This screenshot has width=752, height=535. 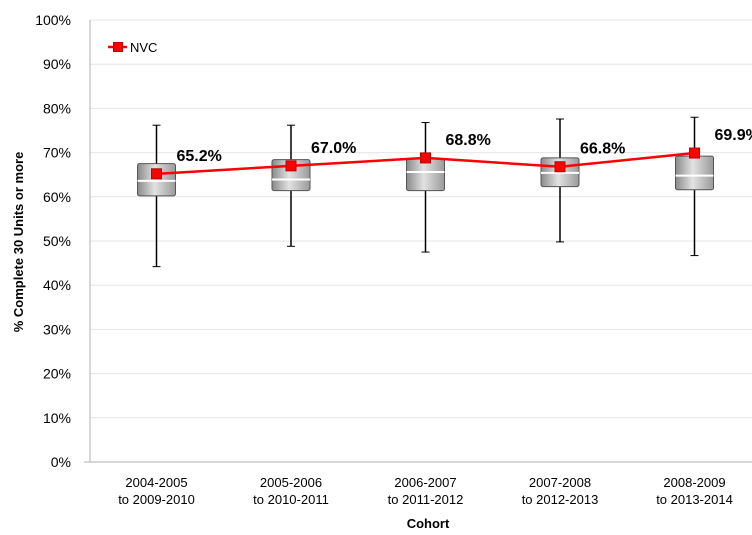 I want to click on y-tick-label: 0%, so click(x=61, y=462).